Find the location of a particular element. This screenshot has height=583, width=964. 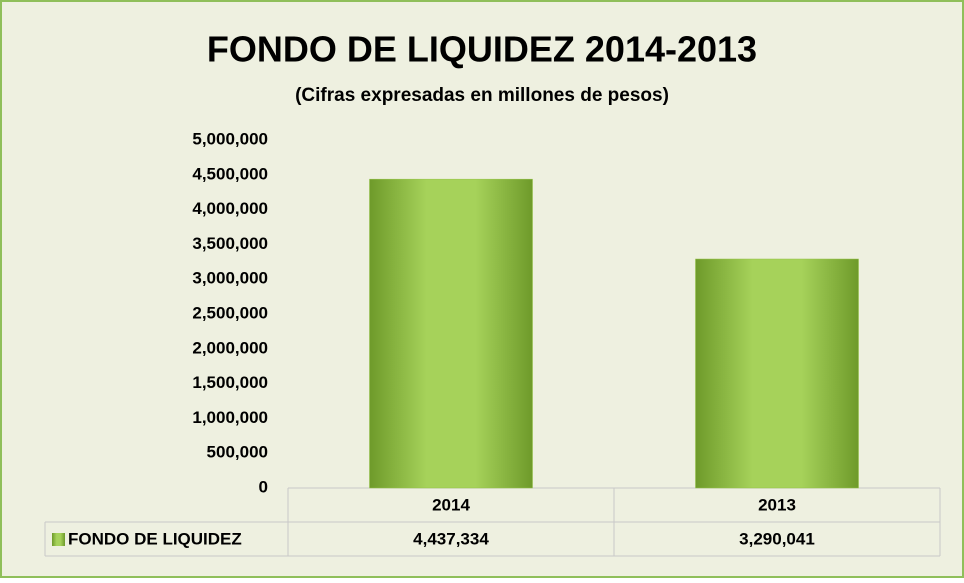

table-value: 3,290,041 is located at coordinates (777, 538).